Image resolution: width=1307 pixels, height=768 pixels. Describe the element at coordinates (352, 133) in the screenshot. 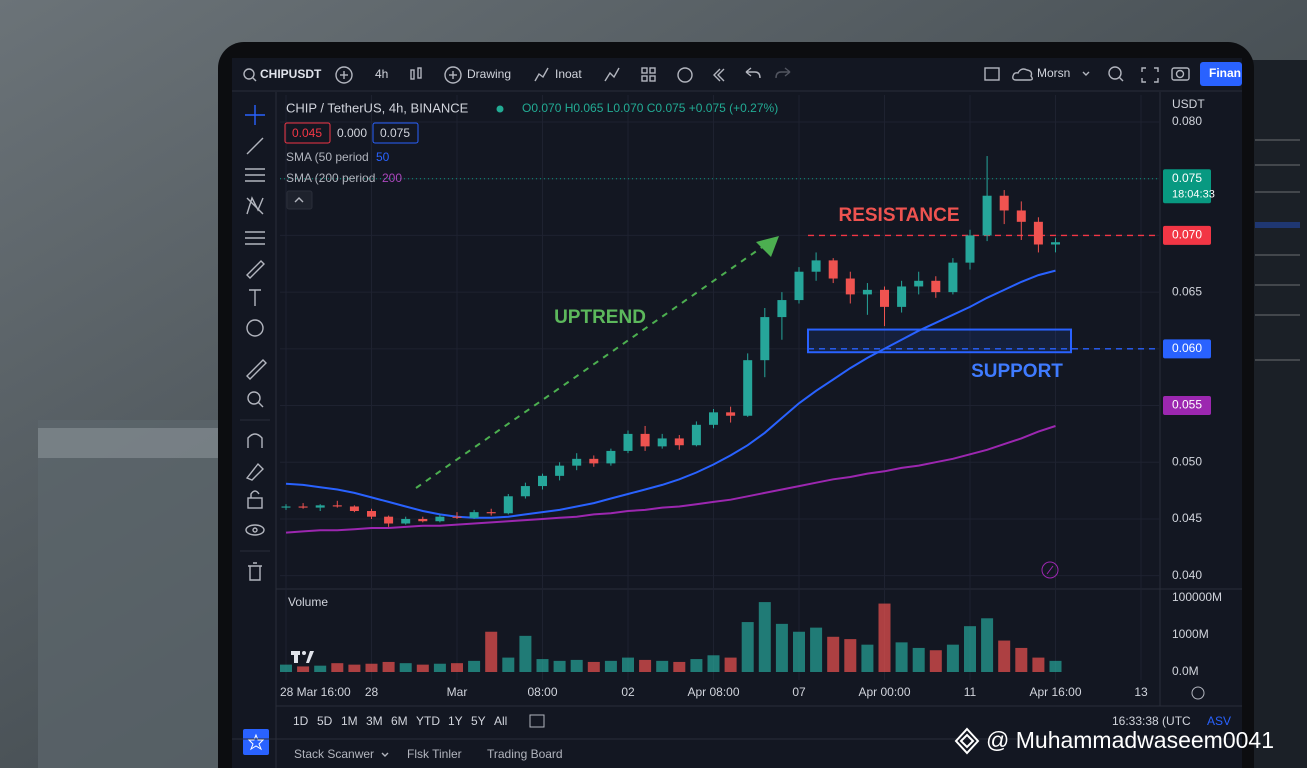

I see `spread: 0.000` at that location.